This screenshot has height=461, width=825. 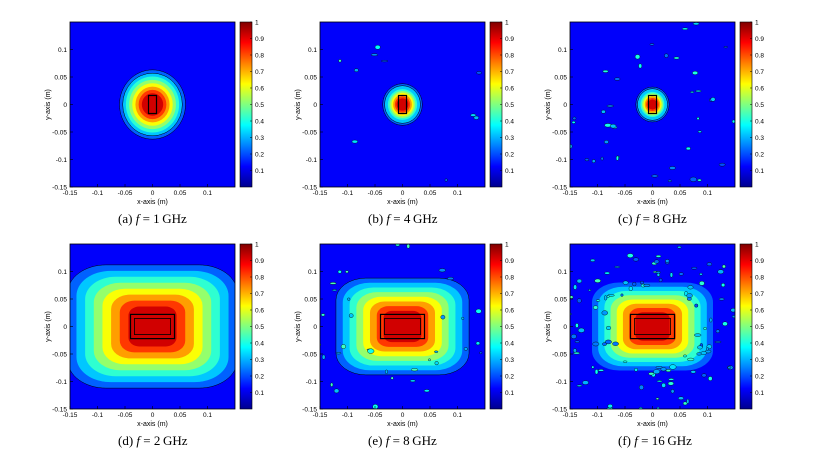 I want to click on x-tick-label: 0.1, so click(x=457, y=193).